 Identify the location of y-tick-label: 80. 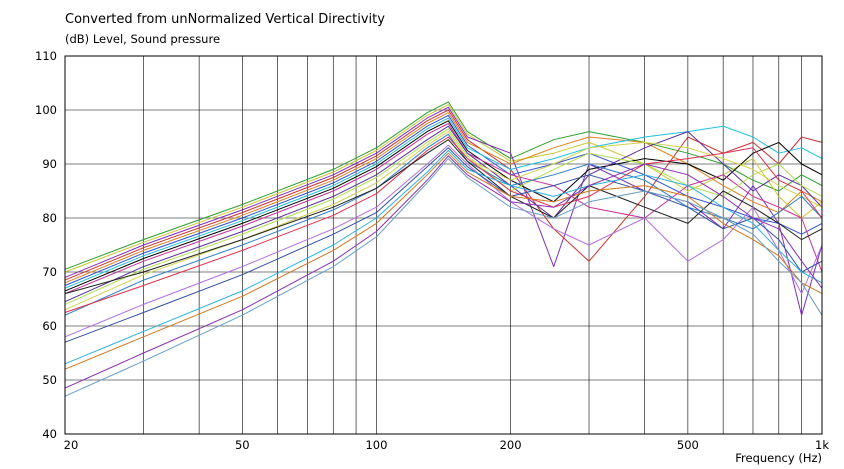
(49, 218).